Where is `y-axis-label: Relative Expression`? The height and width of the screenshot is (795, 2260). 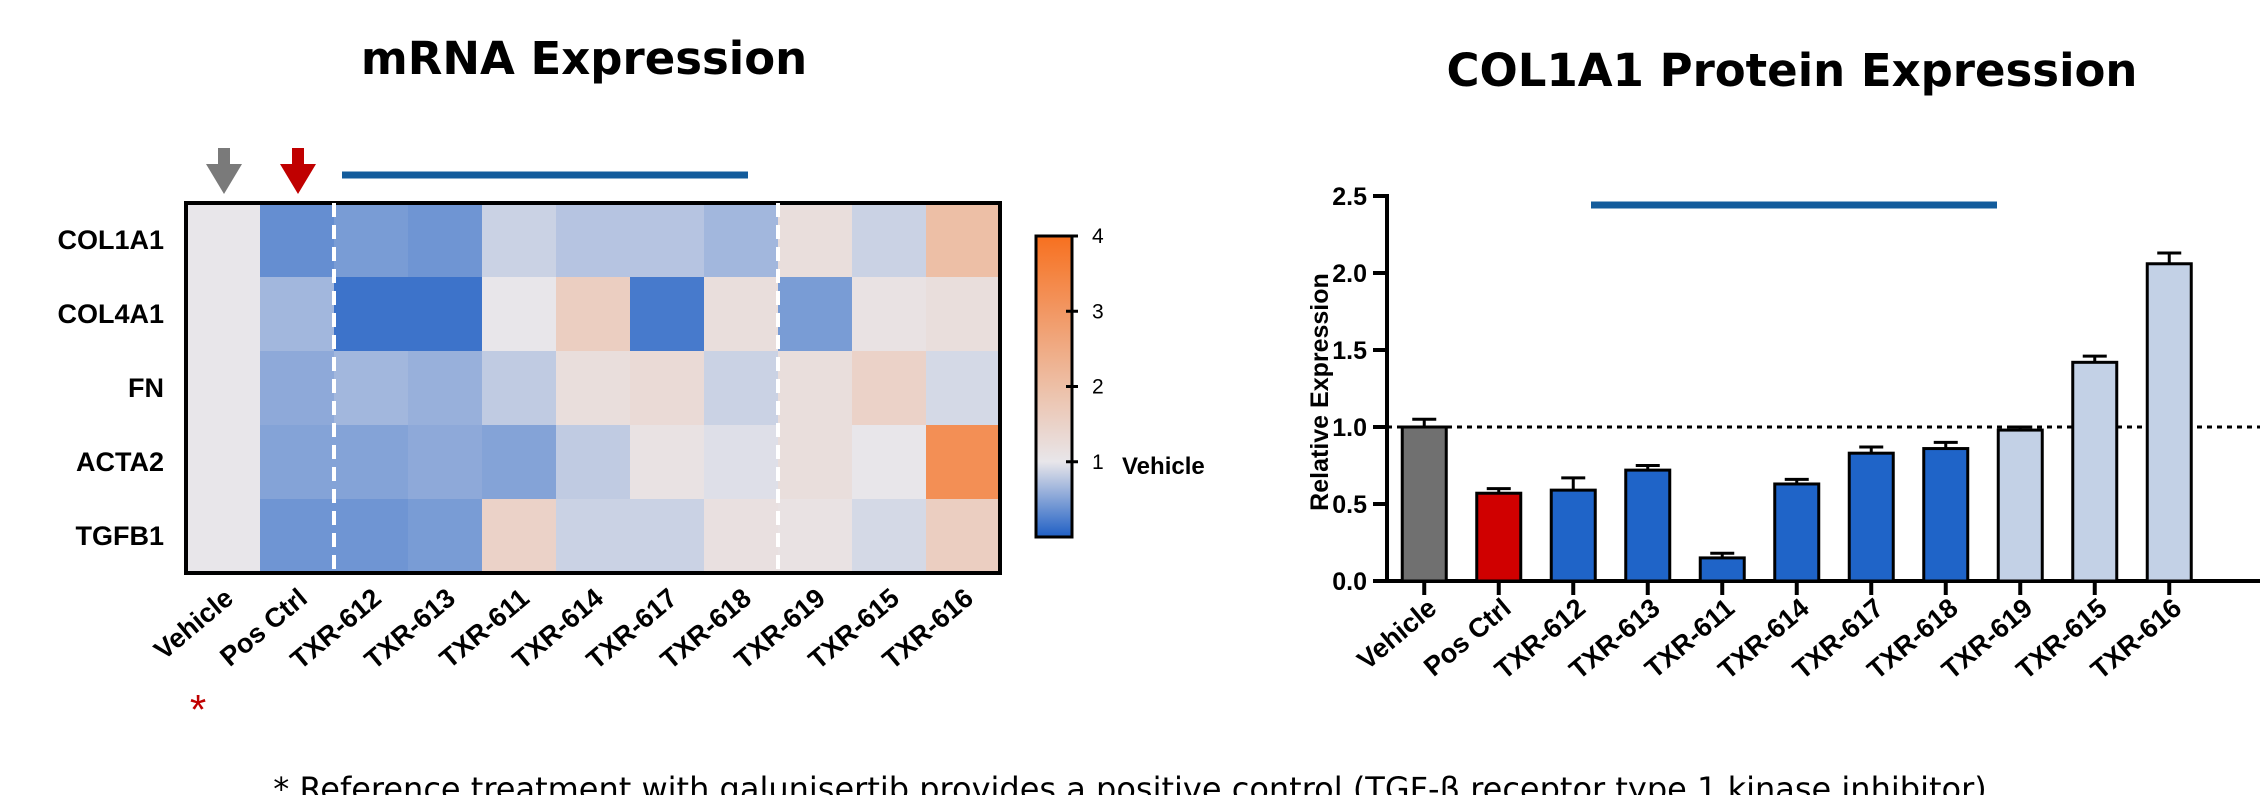
y-axis-label: Relative Expression is located at coordinates (1320, 392).